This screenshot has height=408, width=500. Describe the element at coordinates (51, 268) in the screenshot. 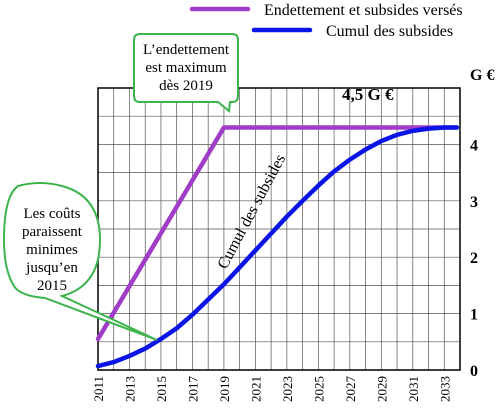

I see `callout-left-line-4: jusqu’en` at that location.